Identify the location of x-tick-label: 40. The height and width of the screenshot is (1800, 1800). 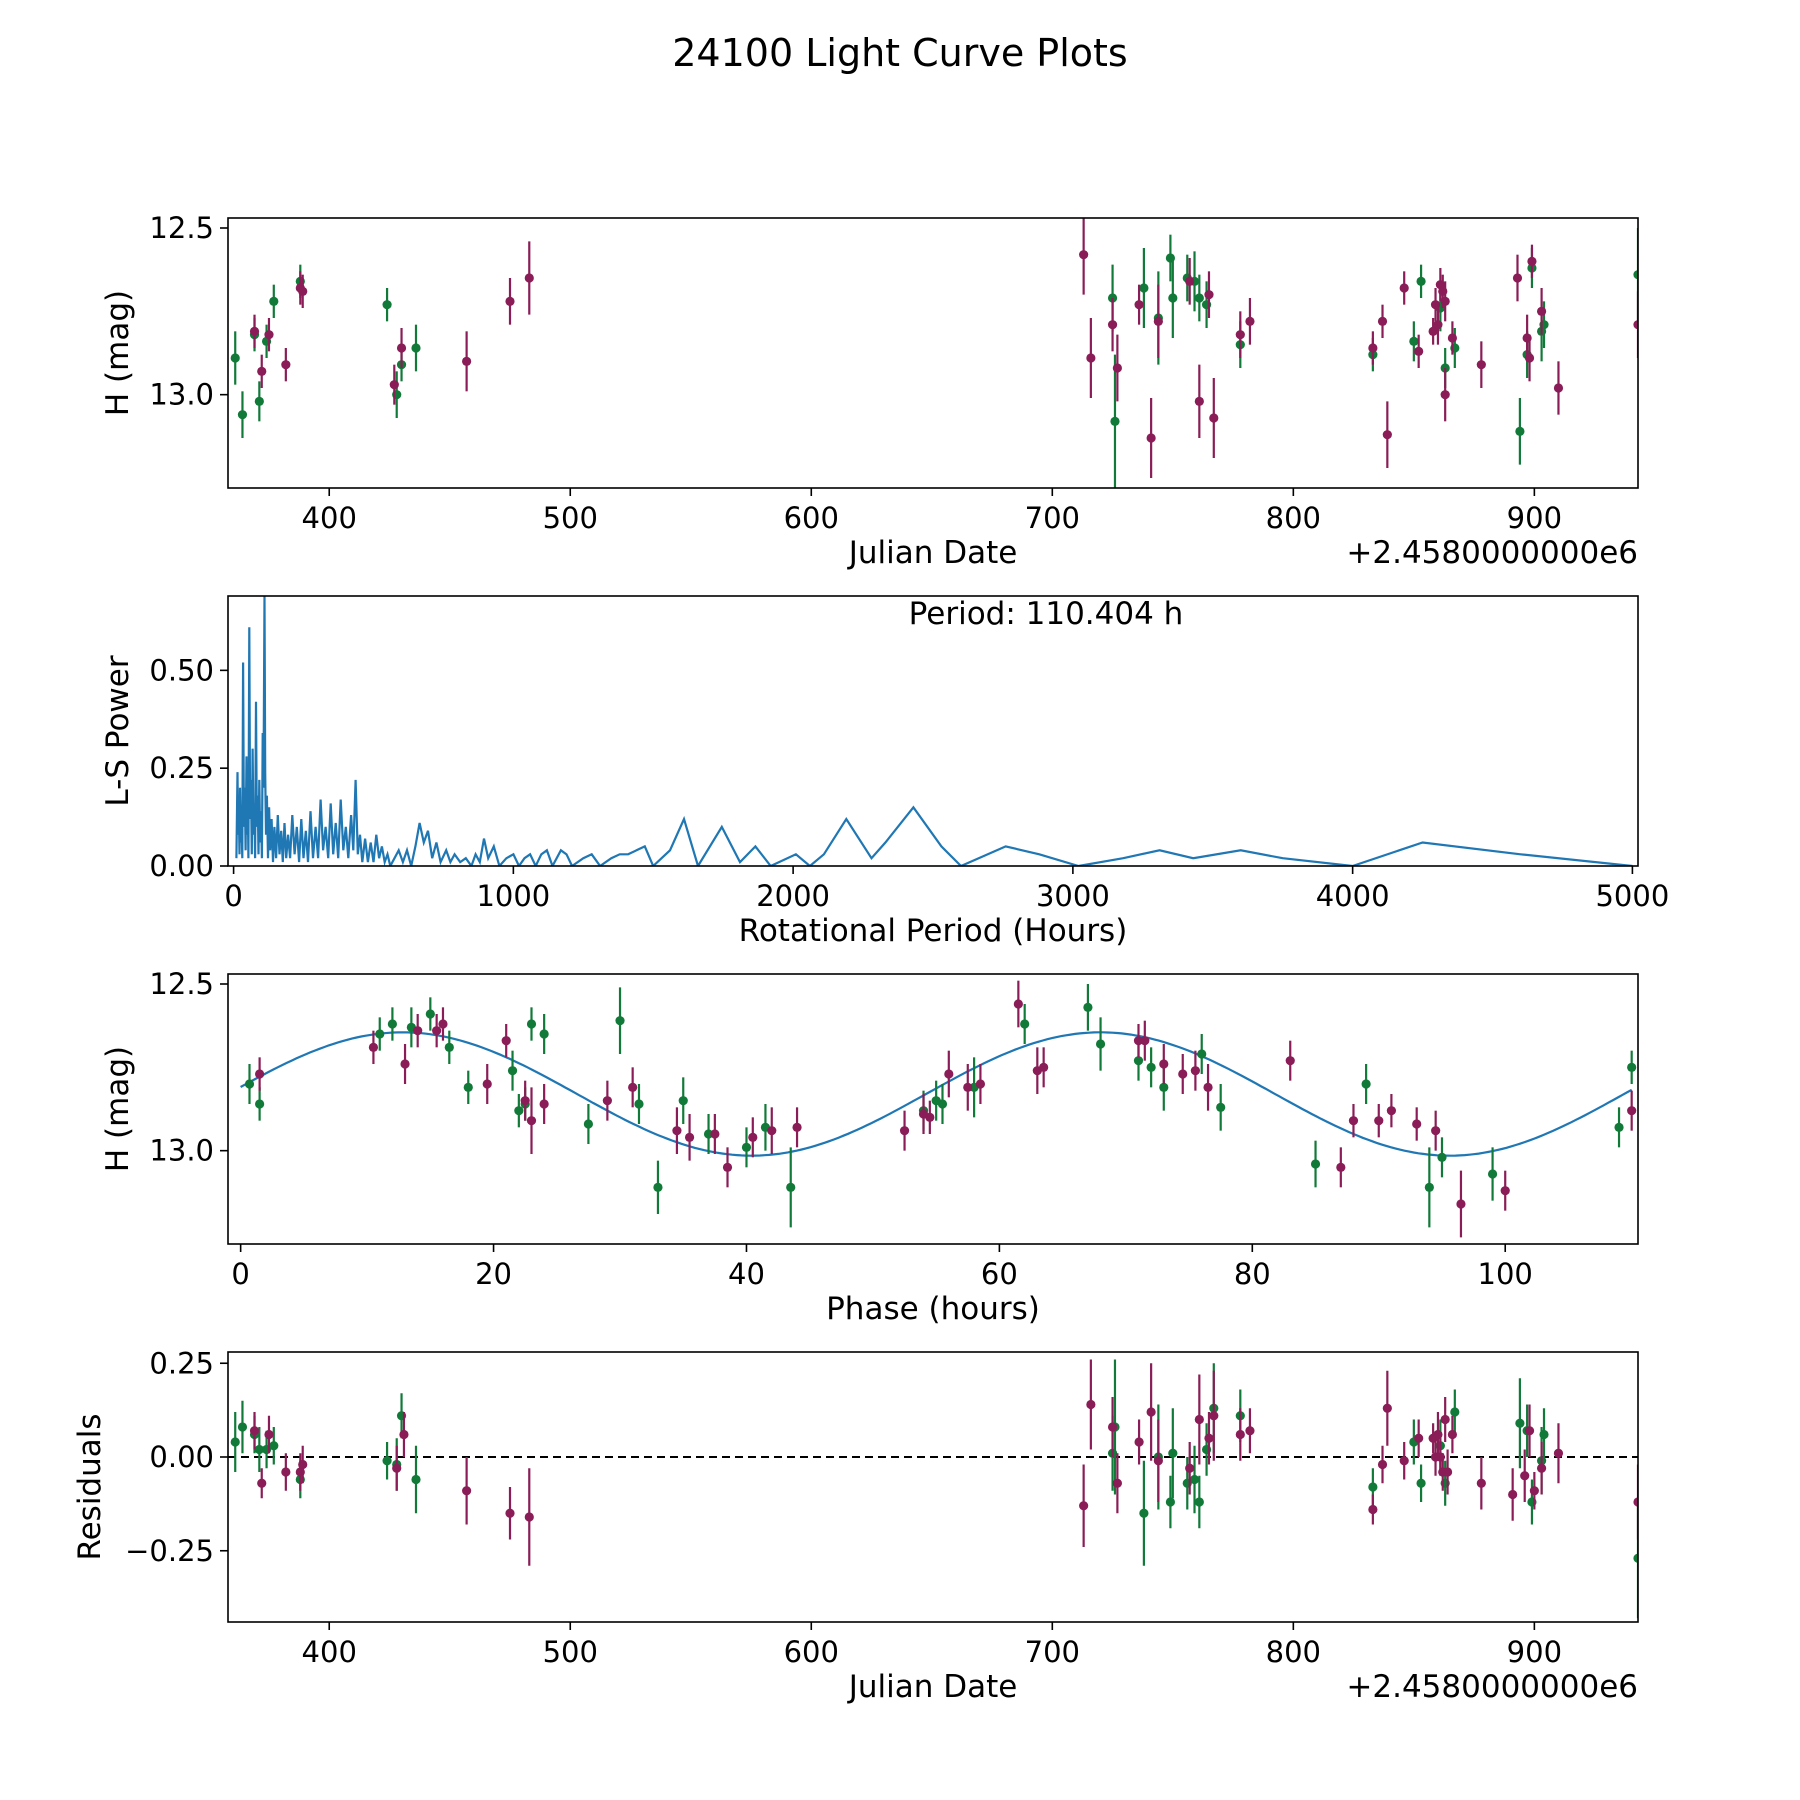
(746, 1274).